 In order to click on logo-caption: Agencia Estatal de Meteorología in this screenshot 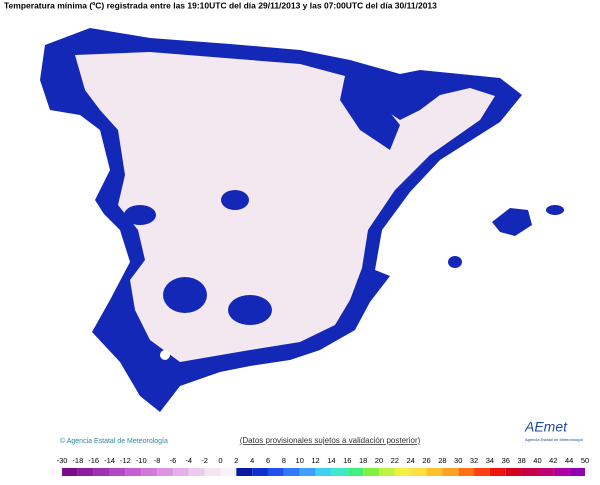, I will do `click(554, 439)`.